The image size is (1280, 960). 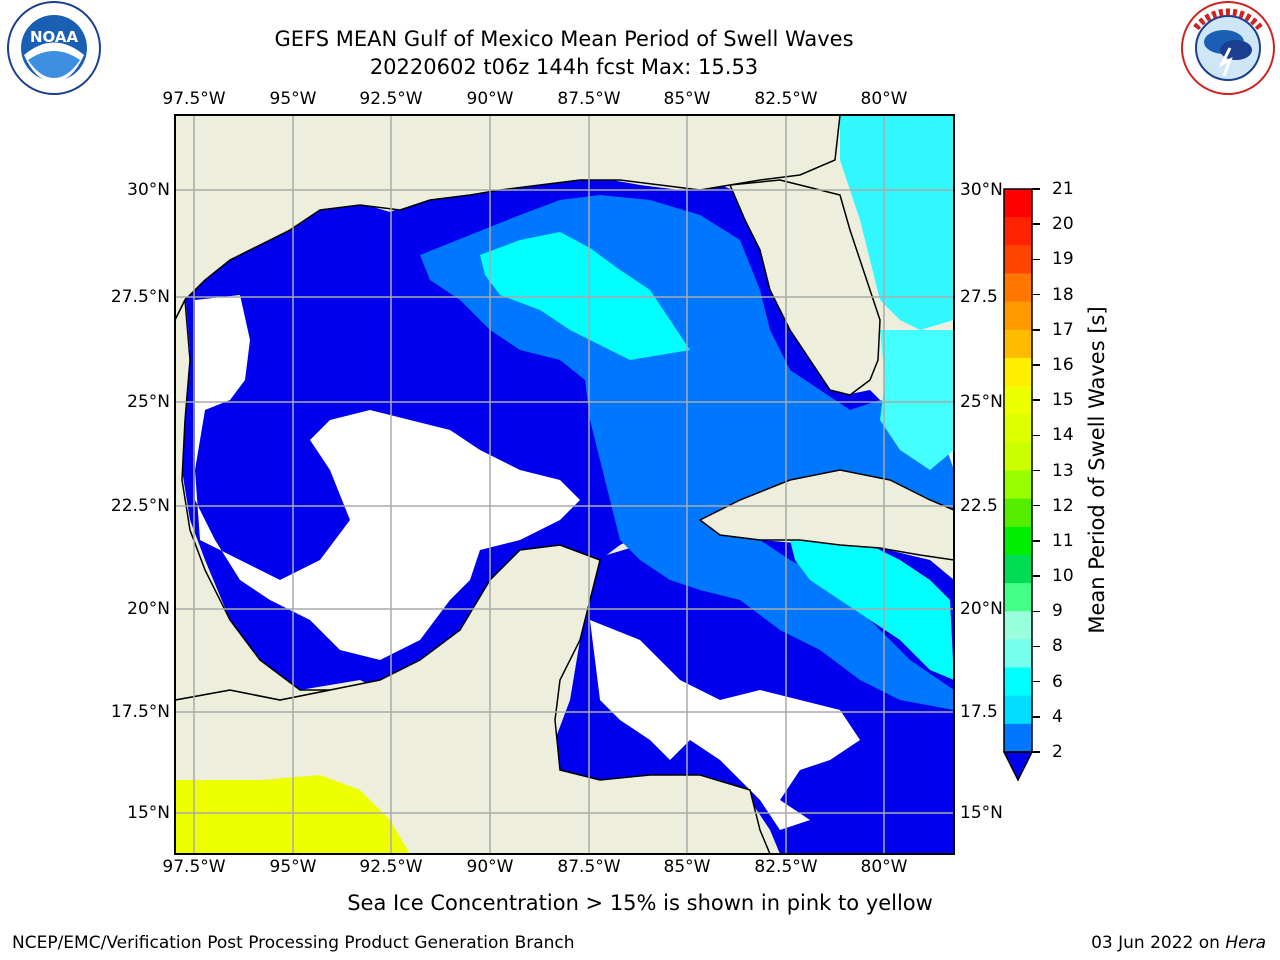 What do you see at coordinates (917, 400) in the screenshot?
I see `atlantic-cyan-lower` at bounding box center [917, 400].